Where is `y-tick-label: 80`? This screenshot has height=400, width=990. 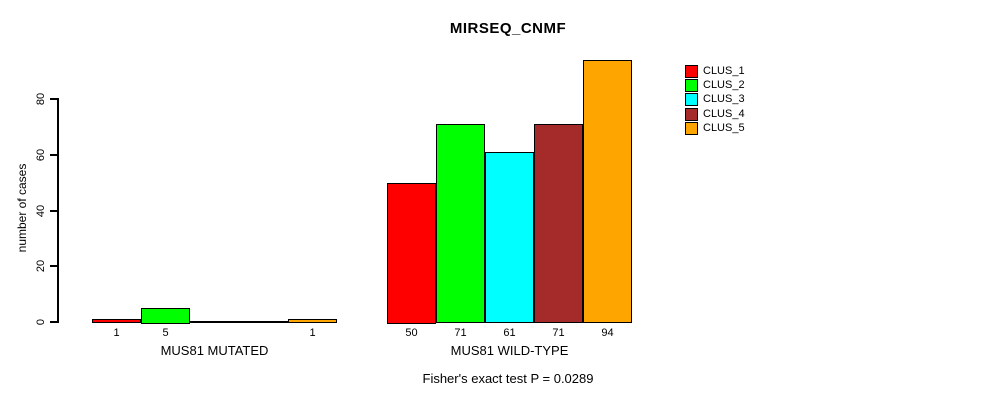
y-tick-label: 80 is located at coordinates (41, 99).